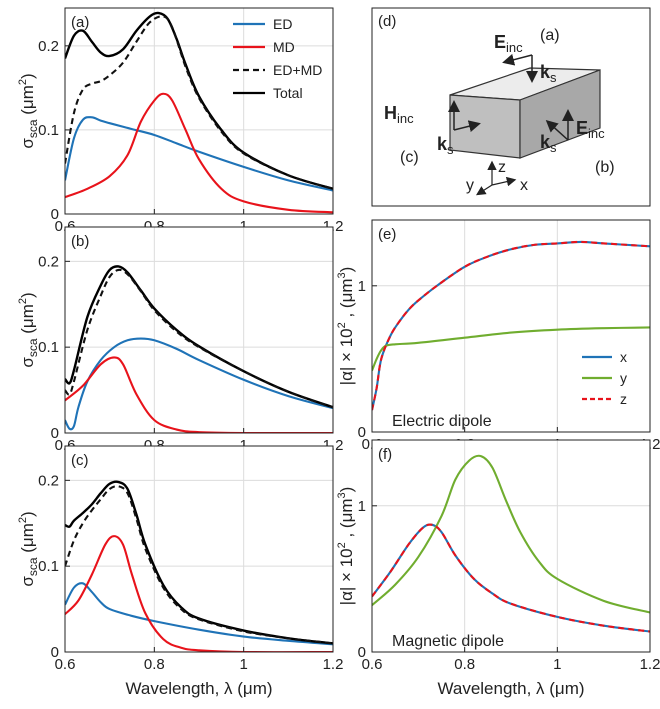 Image resolution: width=660 pixels, height=709 pixels. What do you see at coordinates (28, 329) in the screenshot?
I see `y-axis-title-b: σsca (μm2)` at bounding box center [28, 329].